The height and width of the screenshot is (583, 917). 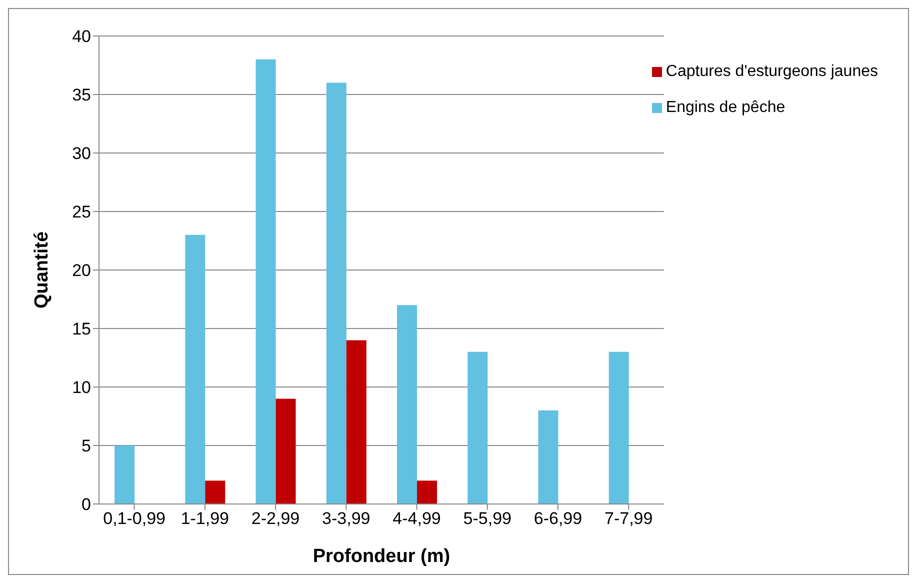 I want to click on y-tick-label: 20, so click(x=81, y=270).